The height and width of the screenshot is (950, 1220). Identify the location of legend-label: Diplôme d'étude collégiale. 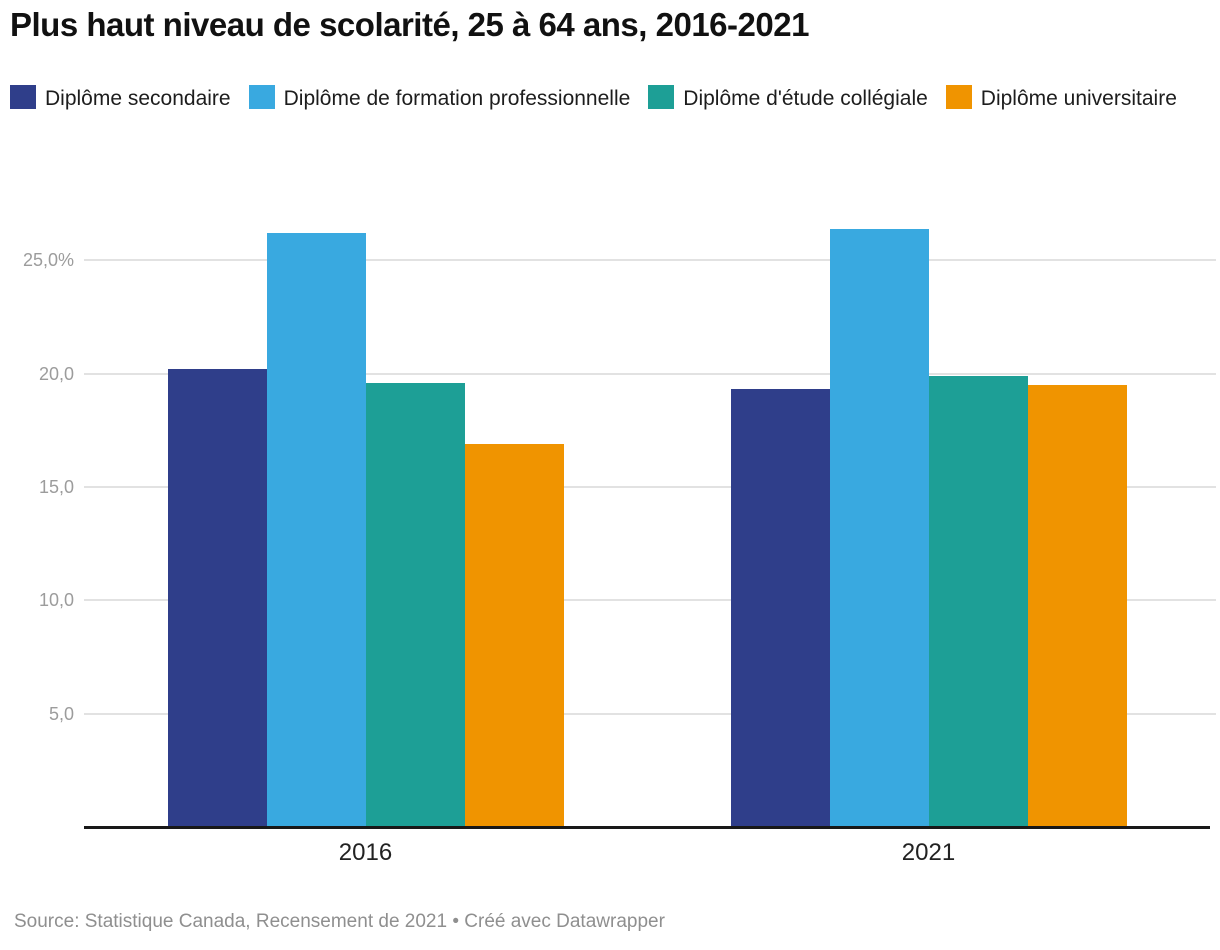
(805, 98).